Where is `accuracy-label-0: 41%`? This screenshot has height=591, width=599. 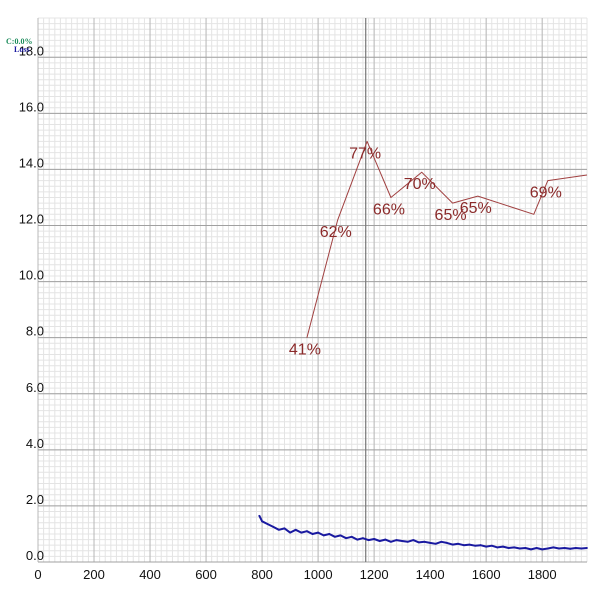 accuracy-label-0: 41% is located at coordinates (305, 350).